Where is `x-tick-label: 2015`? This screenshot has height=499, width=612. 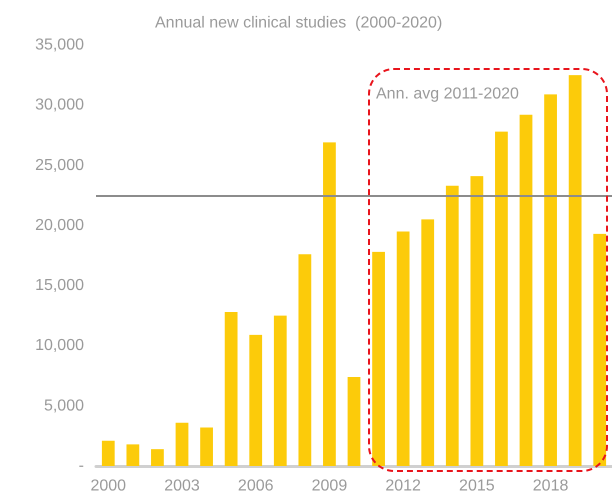
x-tick-label: 2015 is located at coordinates (477, 486).